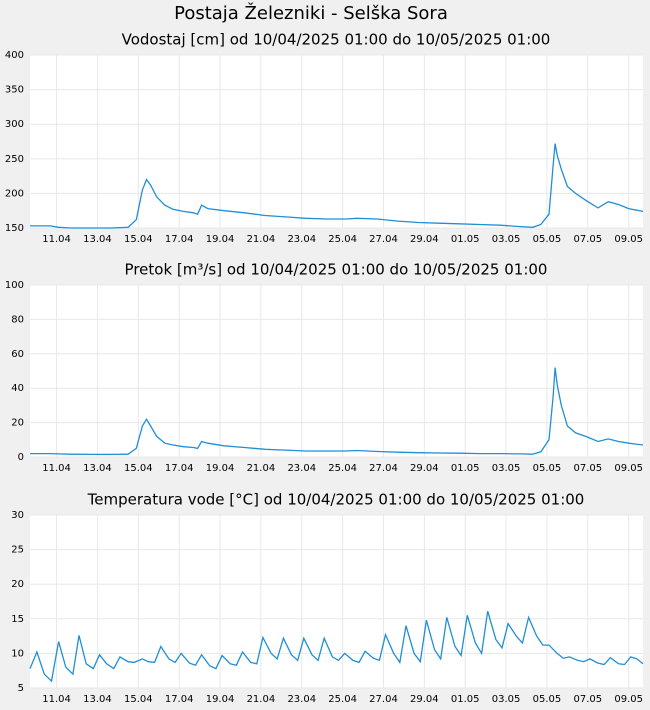 Image resolution: width=650 pixels, height=710 pixels. I want to click on y-tick-label: 10, so click(17, 653).